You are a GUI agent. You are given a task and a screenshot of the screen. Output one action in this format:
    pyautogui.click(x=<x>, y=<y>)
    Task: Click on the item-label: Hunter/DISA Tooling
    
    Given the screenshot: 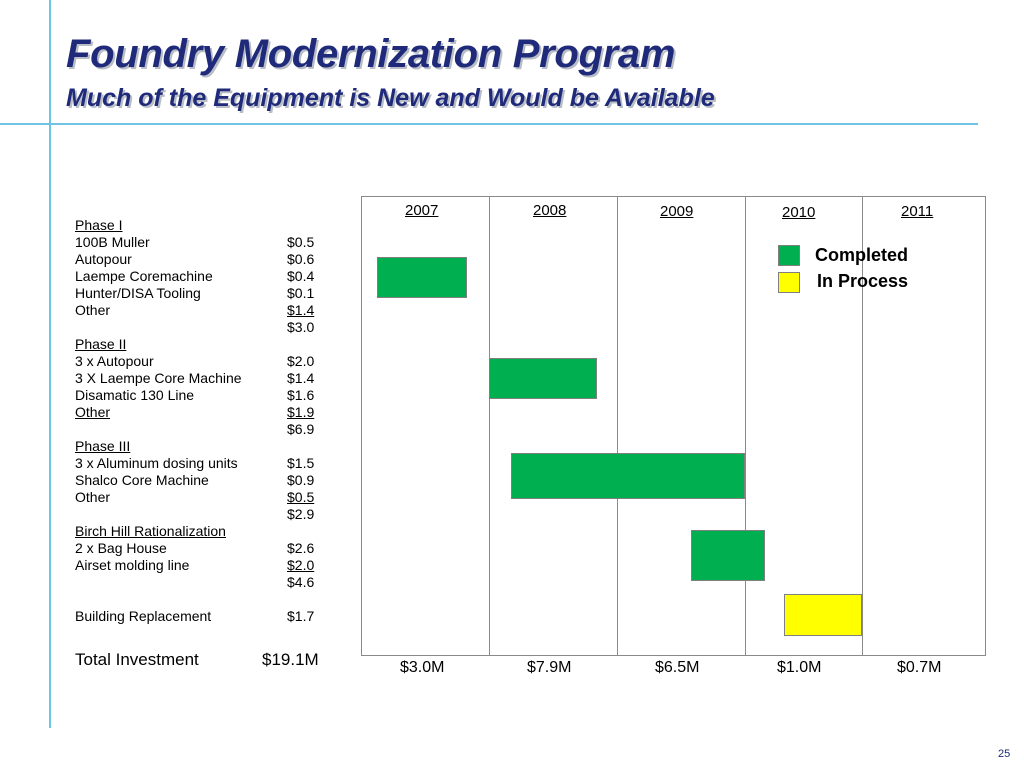 What is the action you would take?
    pyautogui.click(x=138, y=293)
    